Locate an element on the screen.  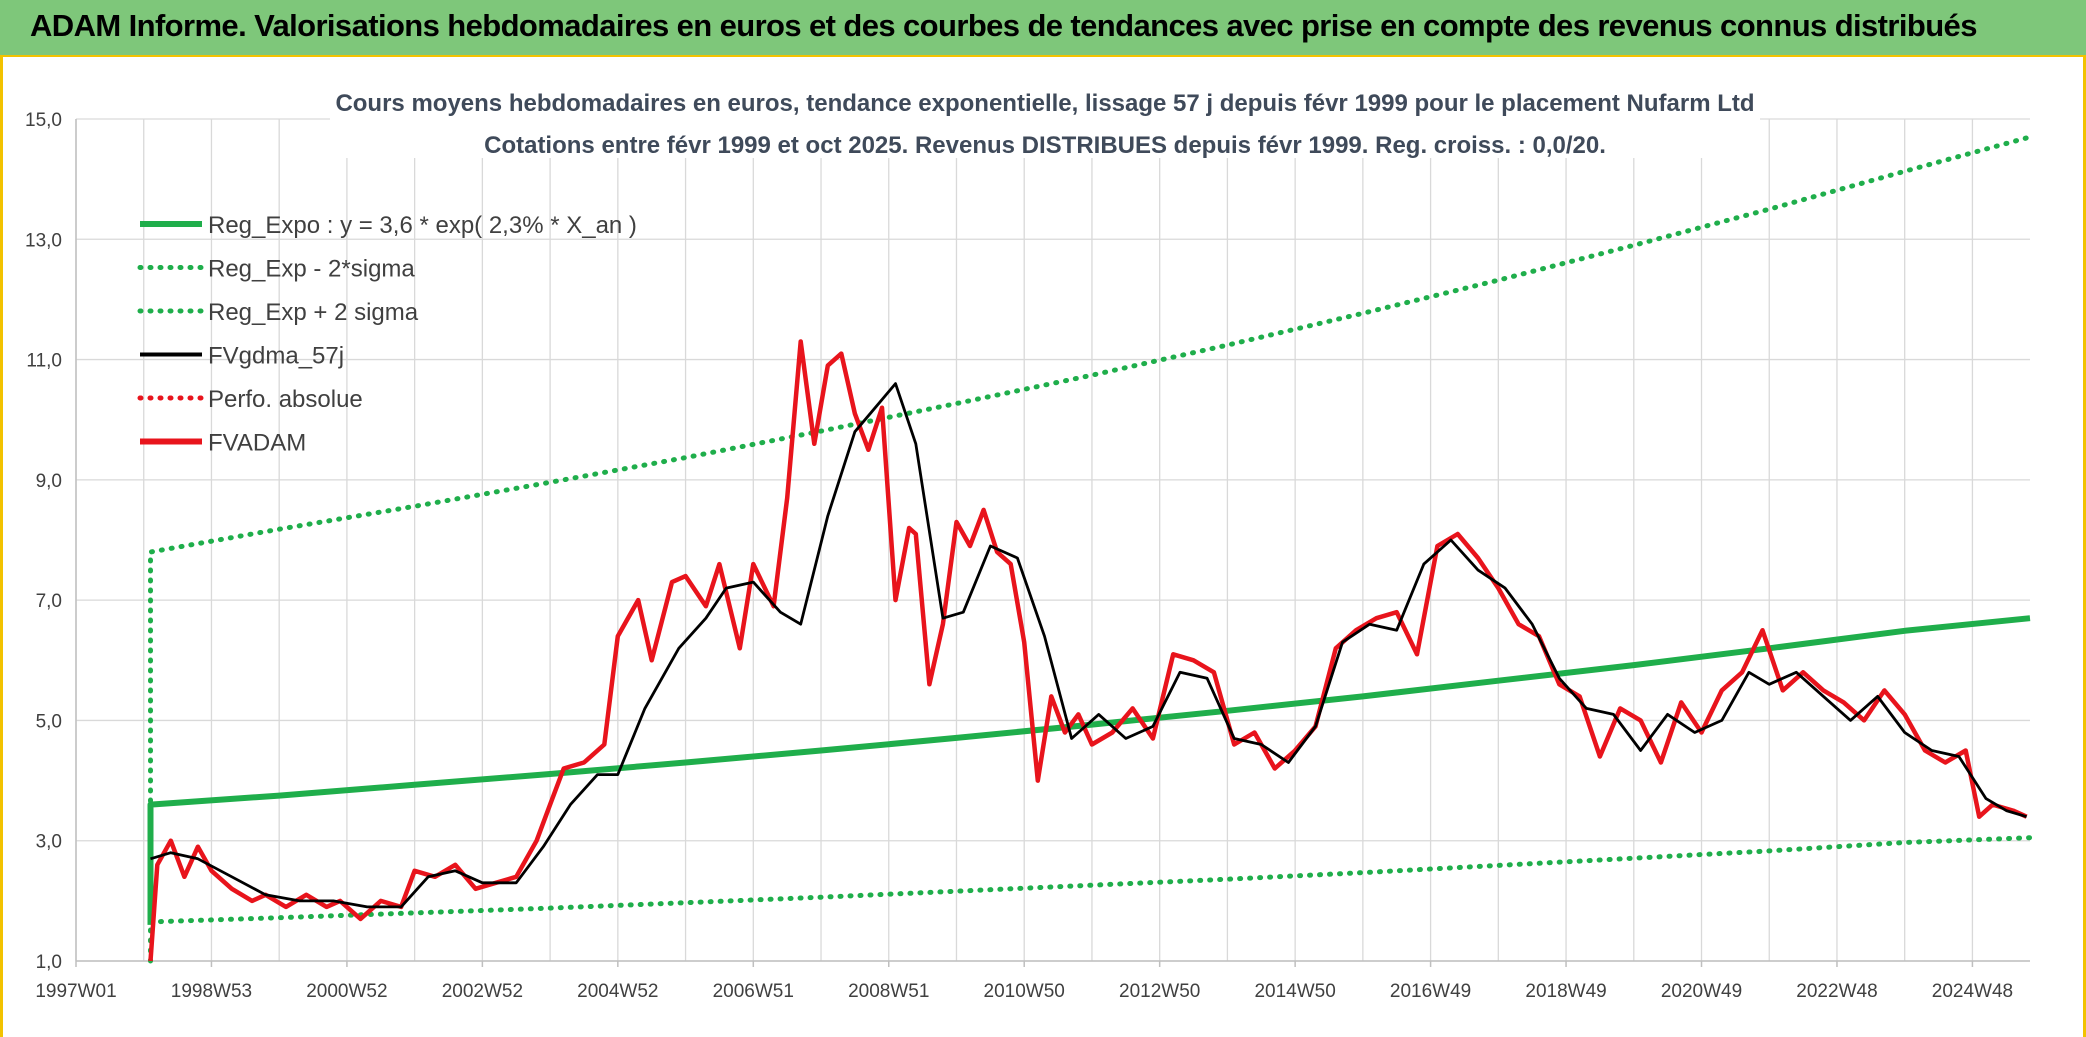
x-tick-label: 1997W01 is located at coordinates (75, 991).